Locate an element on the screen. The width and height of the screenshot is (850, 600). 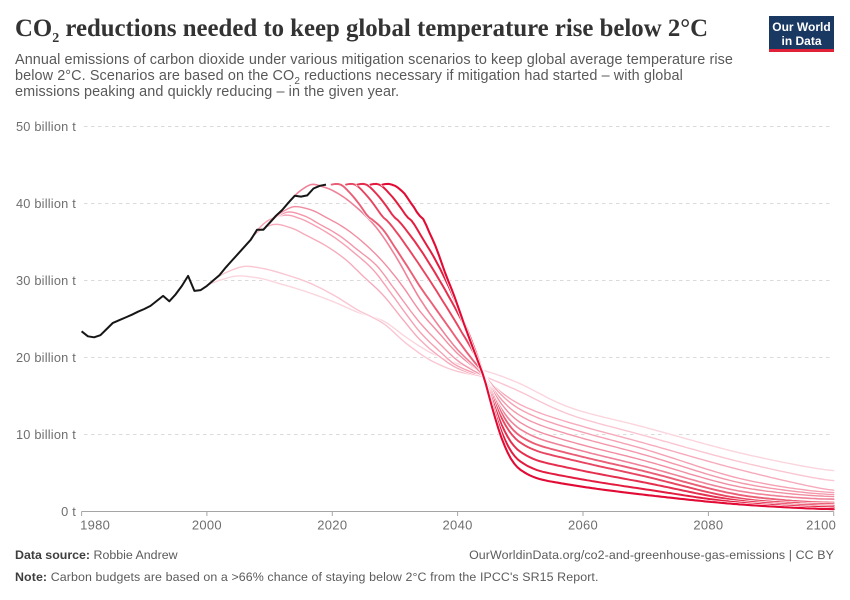
svg-text: 30 billion t is located at coordinates (46, 280).